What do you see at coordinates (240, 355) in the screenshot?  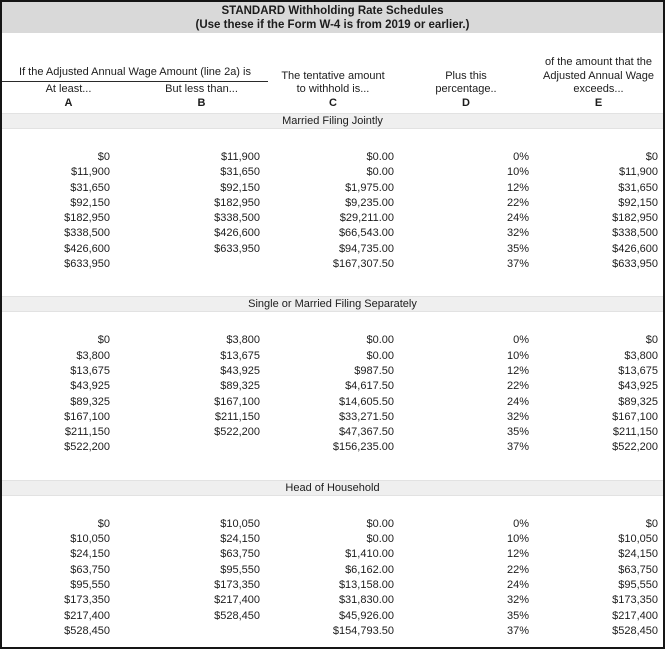 I see `cell-b: $13,675` at bounding box center [240, 355].